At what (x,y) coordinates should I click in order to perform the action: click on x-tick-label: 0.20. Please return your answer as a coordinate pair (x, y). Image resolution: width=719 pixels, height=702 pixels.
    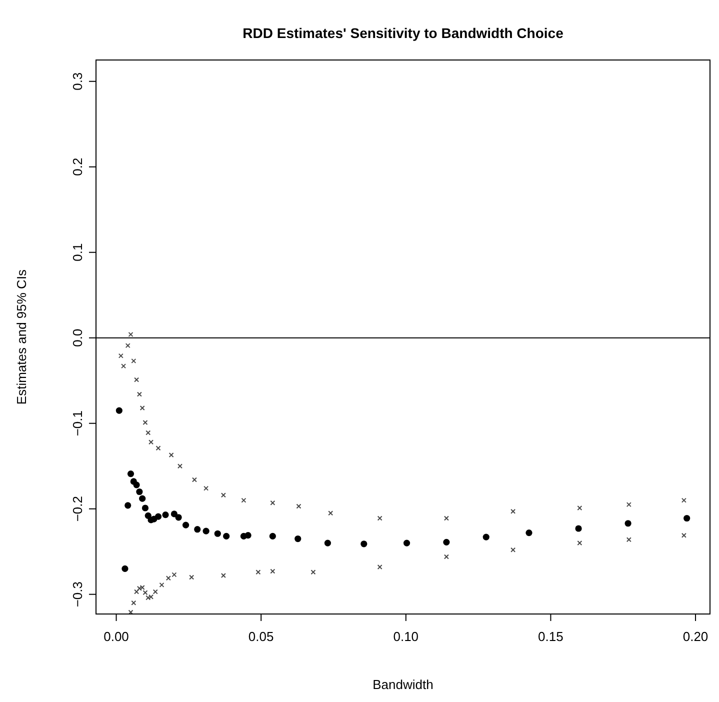
    Looking at the image, I should click on (695, 636).